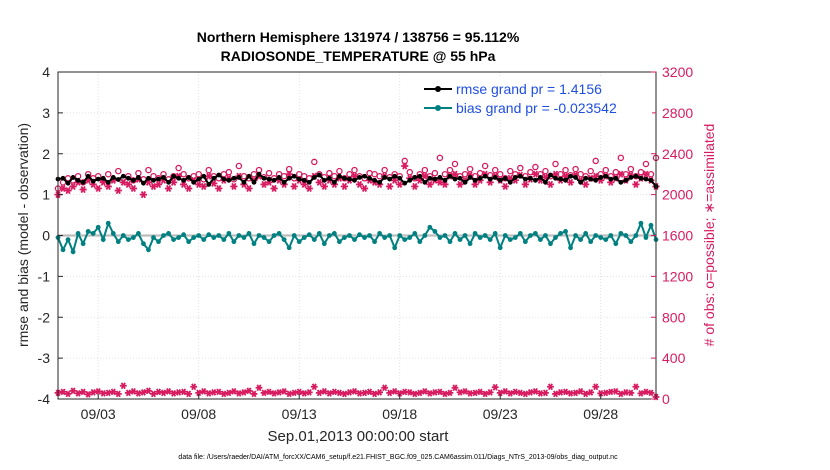 The width and height of the screenshot is (830, 470). What do you see at coordinates (198, 414) in the screenshot?
I see `x-tick-label: 09/08` at bounding box center [198, 414].